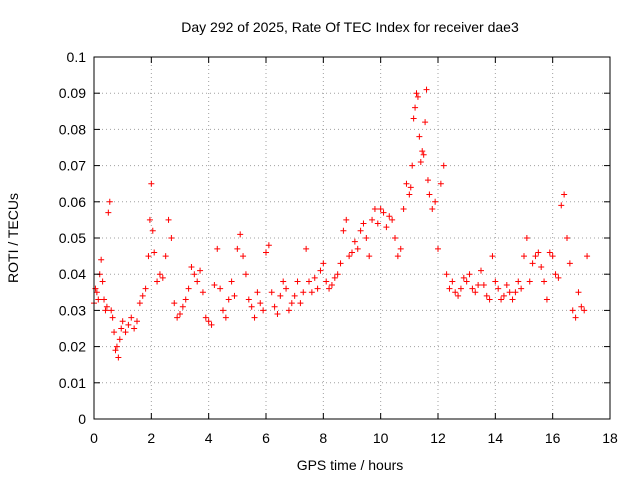 This screenshot has width=640, height=485. What do you see at coordinates (323, 438) in the screenshot?
I see `x-tick-label: 8` at bounding box center [323, 438].